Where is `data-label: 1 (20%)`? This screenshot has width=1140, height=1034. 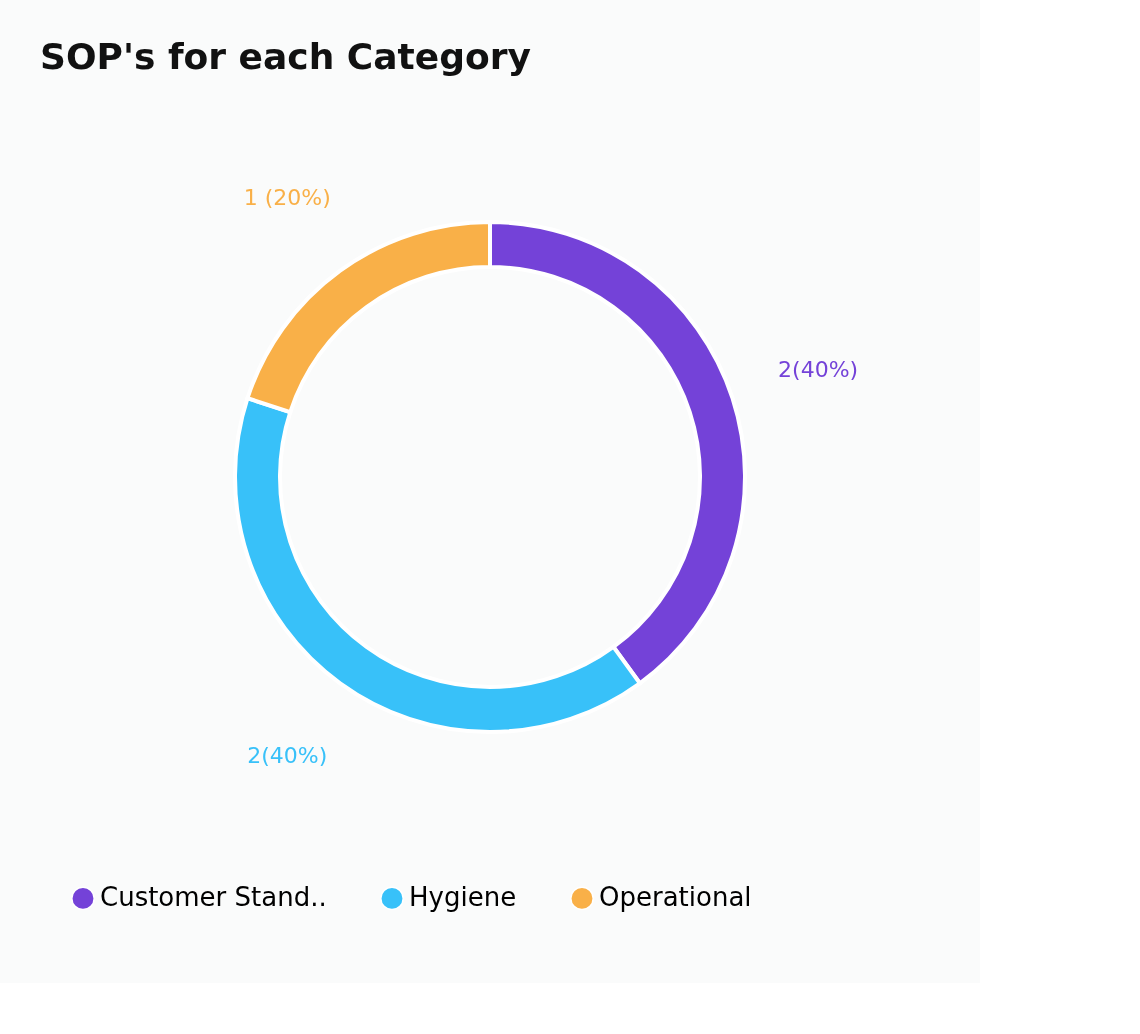 data-label: 1 (20%) is located at coordinates (287, 197).